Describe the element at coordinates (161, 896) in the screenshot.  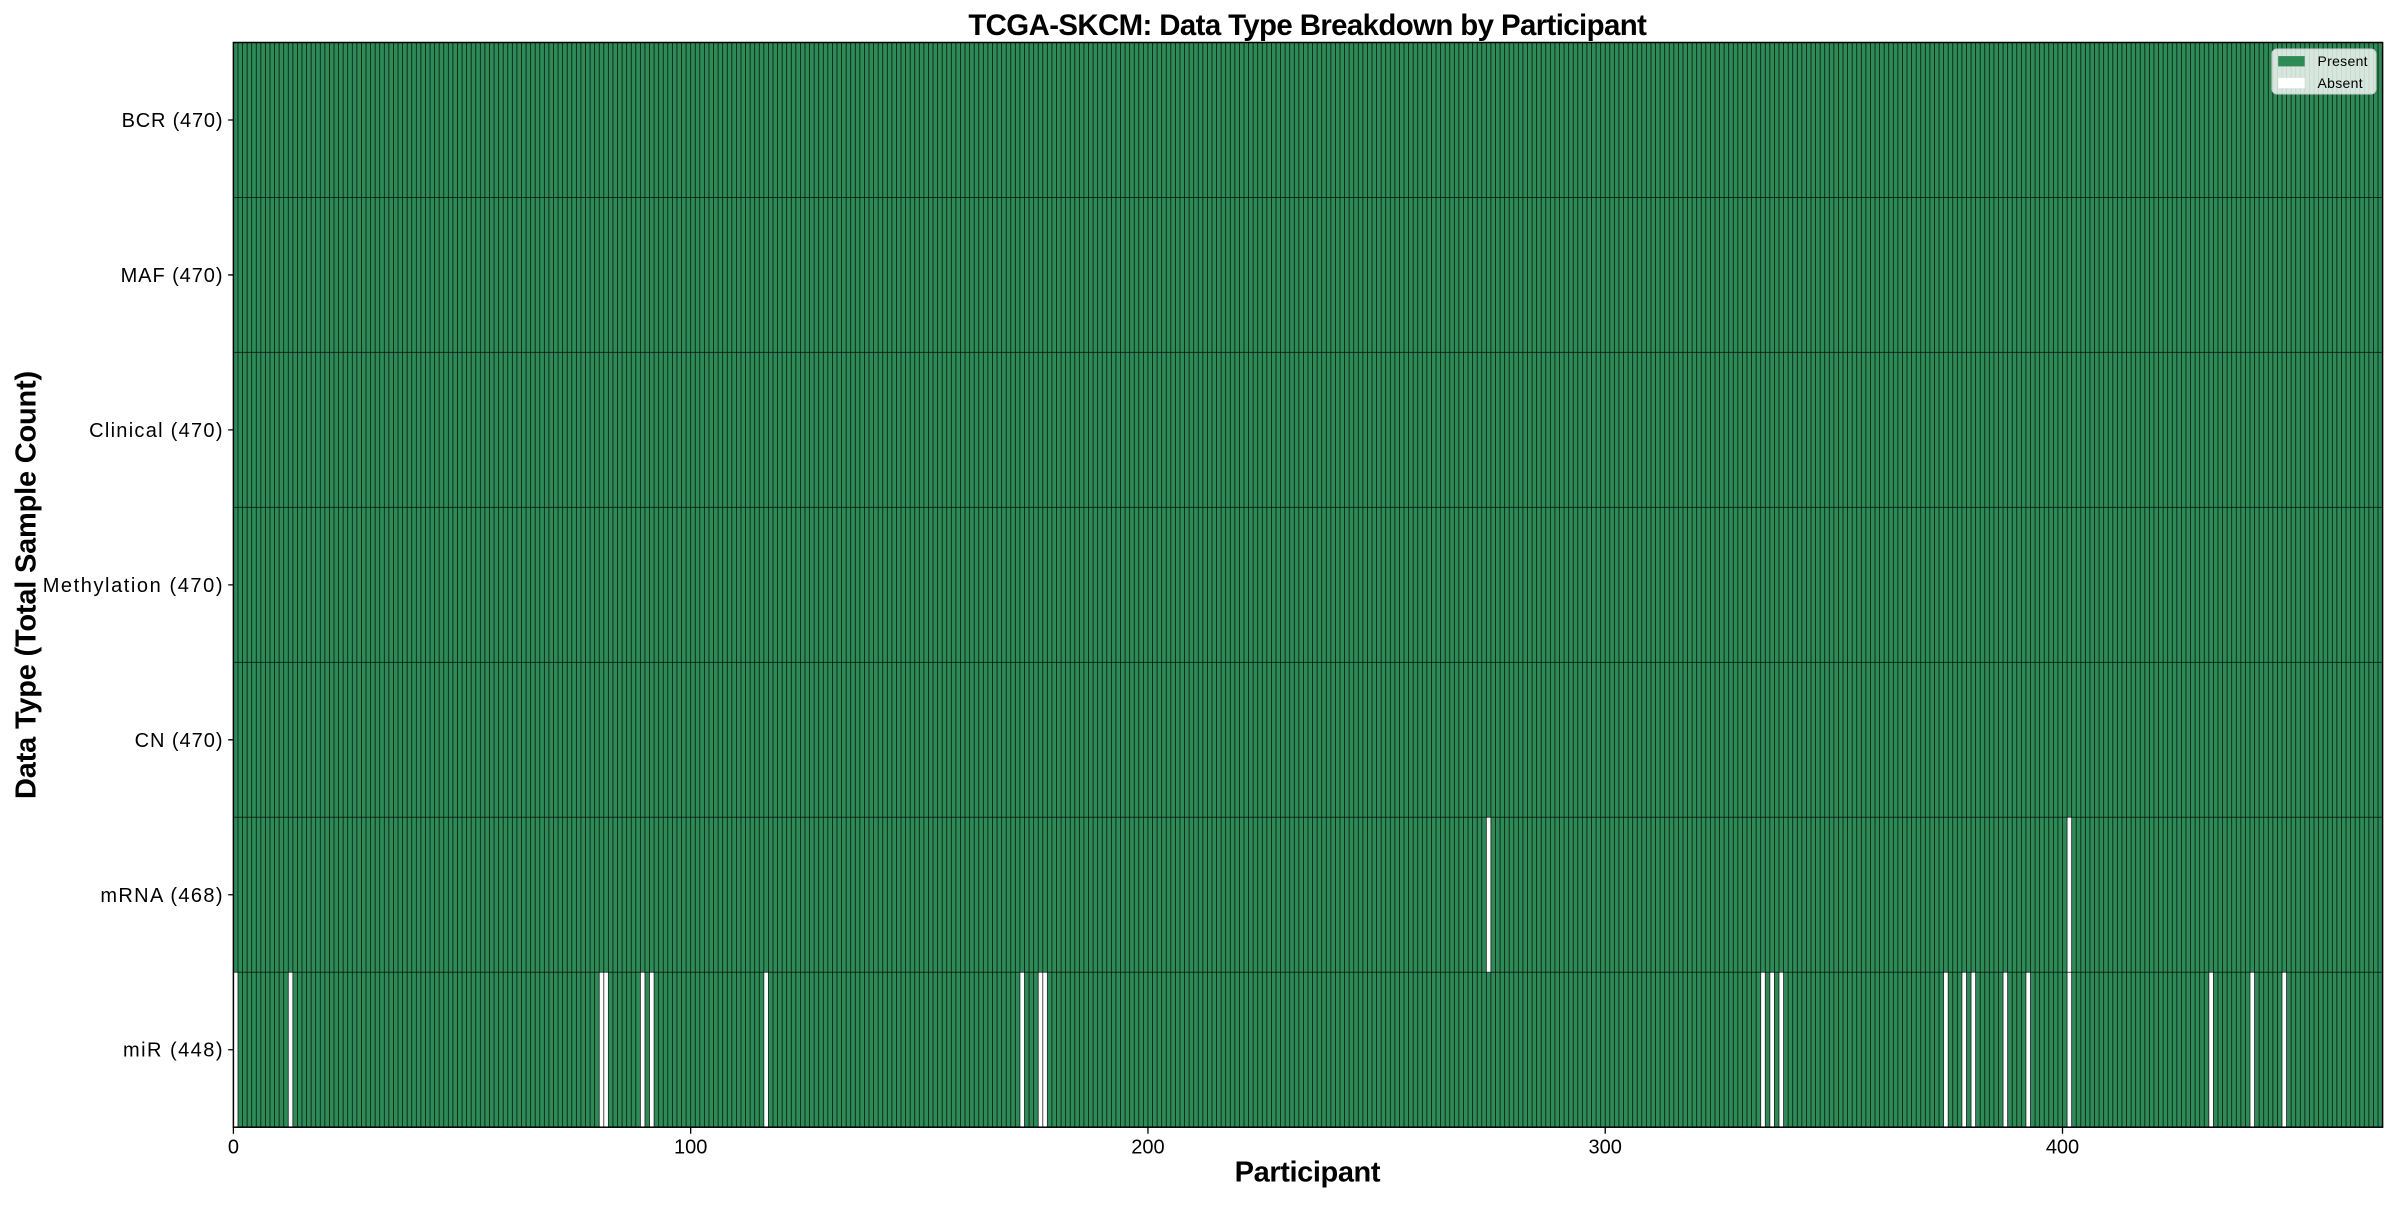
I see `svg-text: mRNA (468)` at that location.